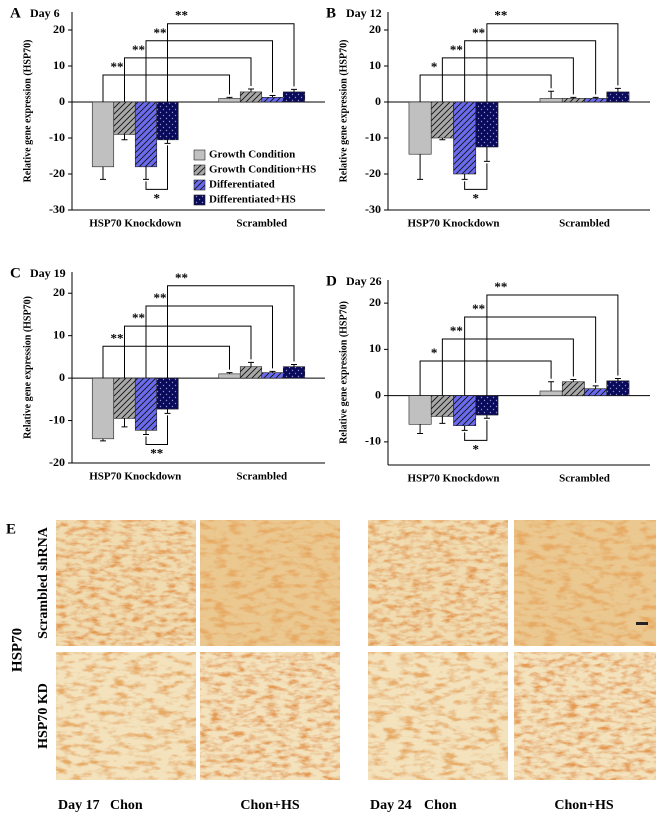  Describe the element at coordinates (642, 623) in the screenshot. I see `scale-bar` at that location.